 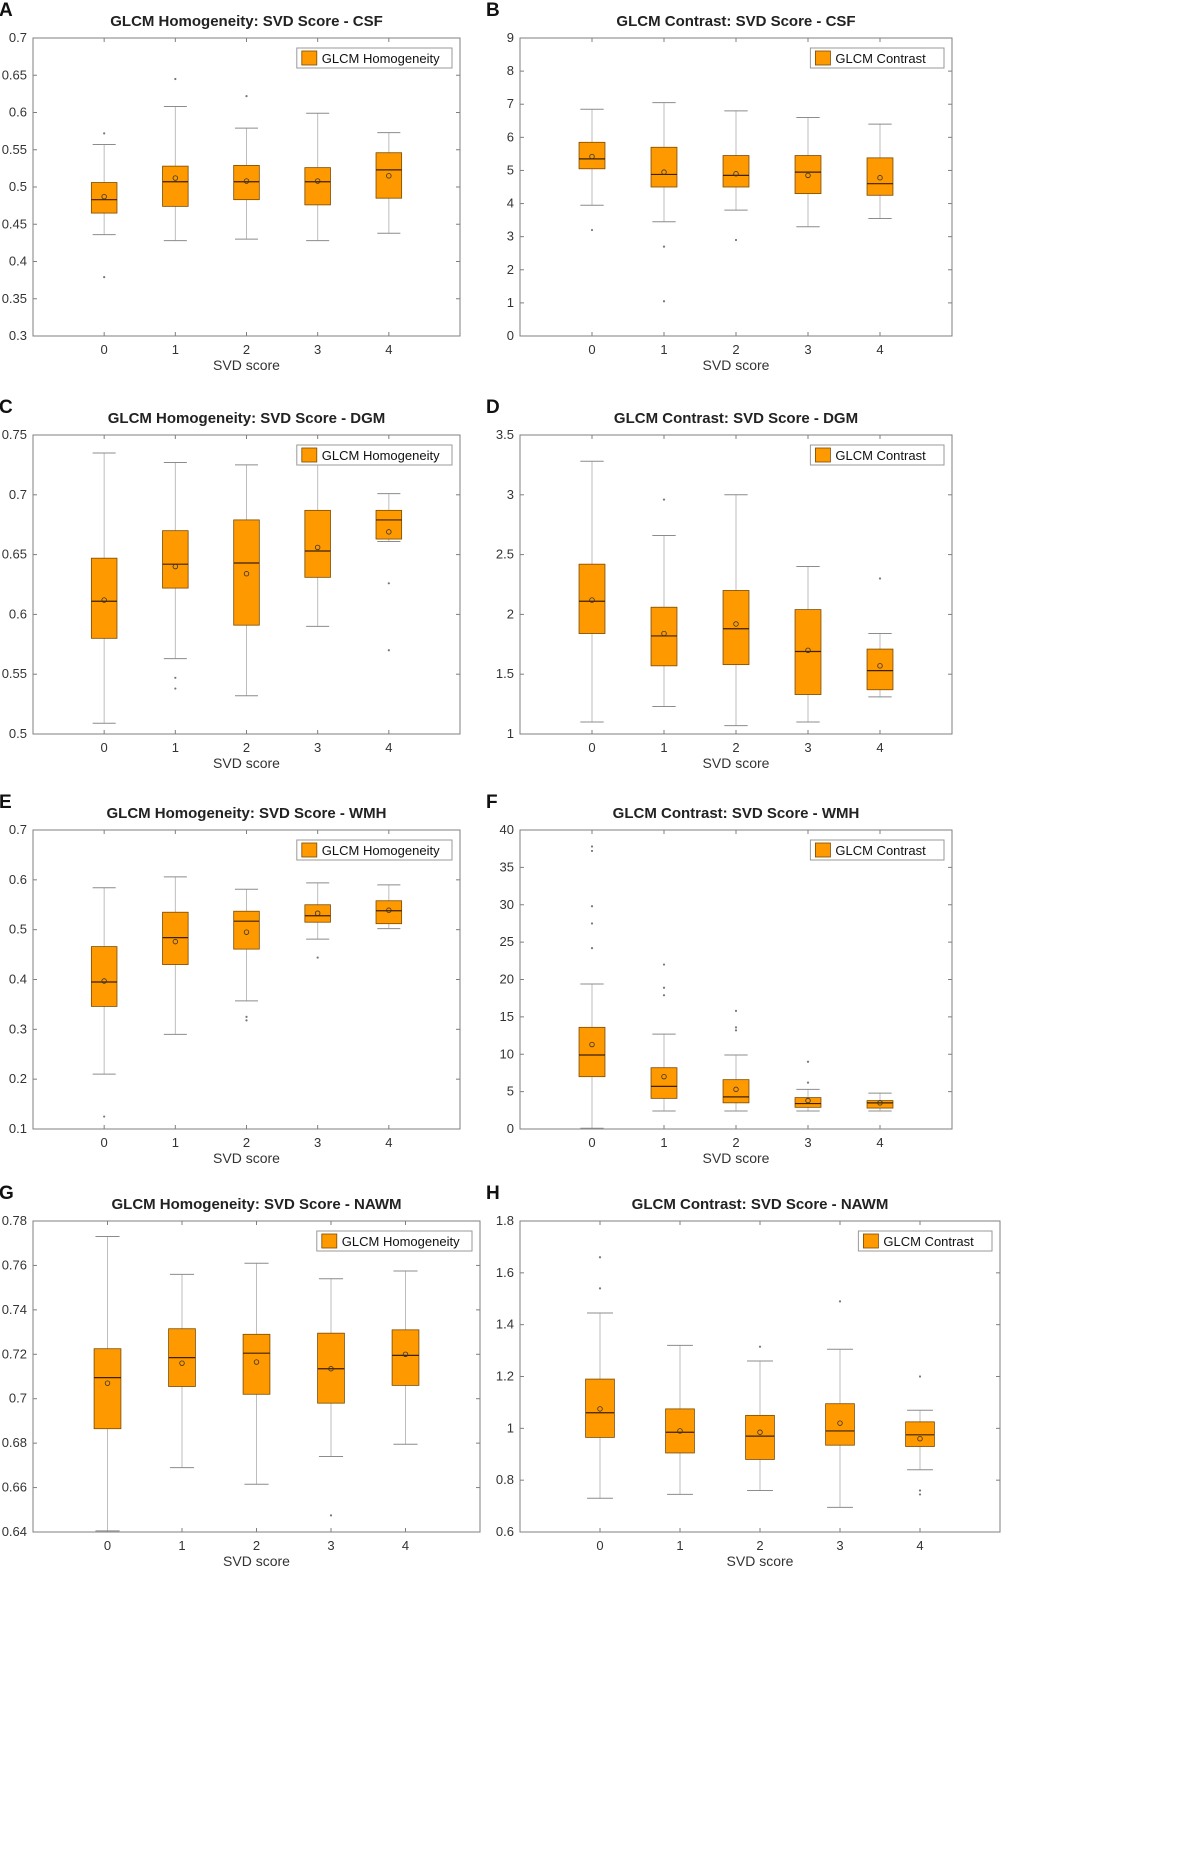 What do you see at coordinates (14, 223) in the screenshot?
I see `y-tick-label: 0.45` at bounding box center [14, 223].